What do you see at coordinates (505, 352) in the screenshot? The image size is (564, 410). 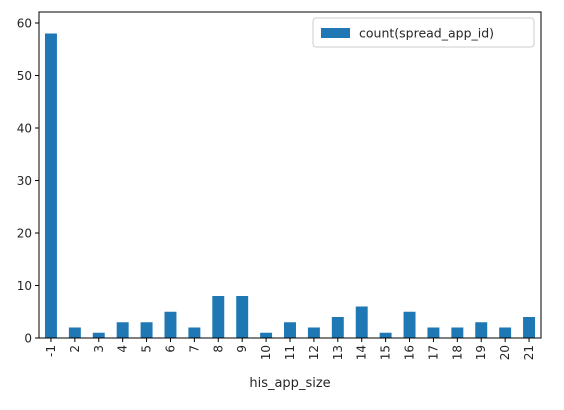 I see `x-tick-label-20: 20` at bounding box center [505, 352].